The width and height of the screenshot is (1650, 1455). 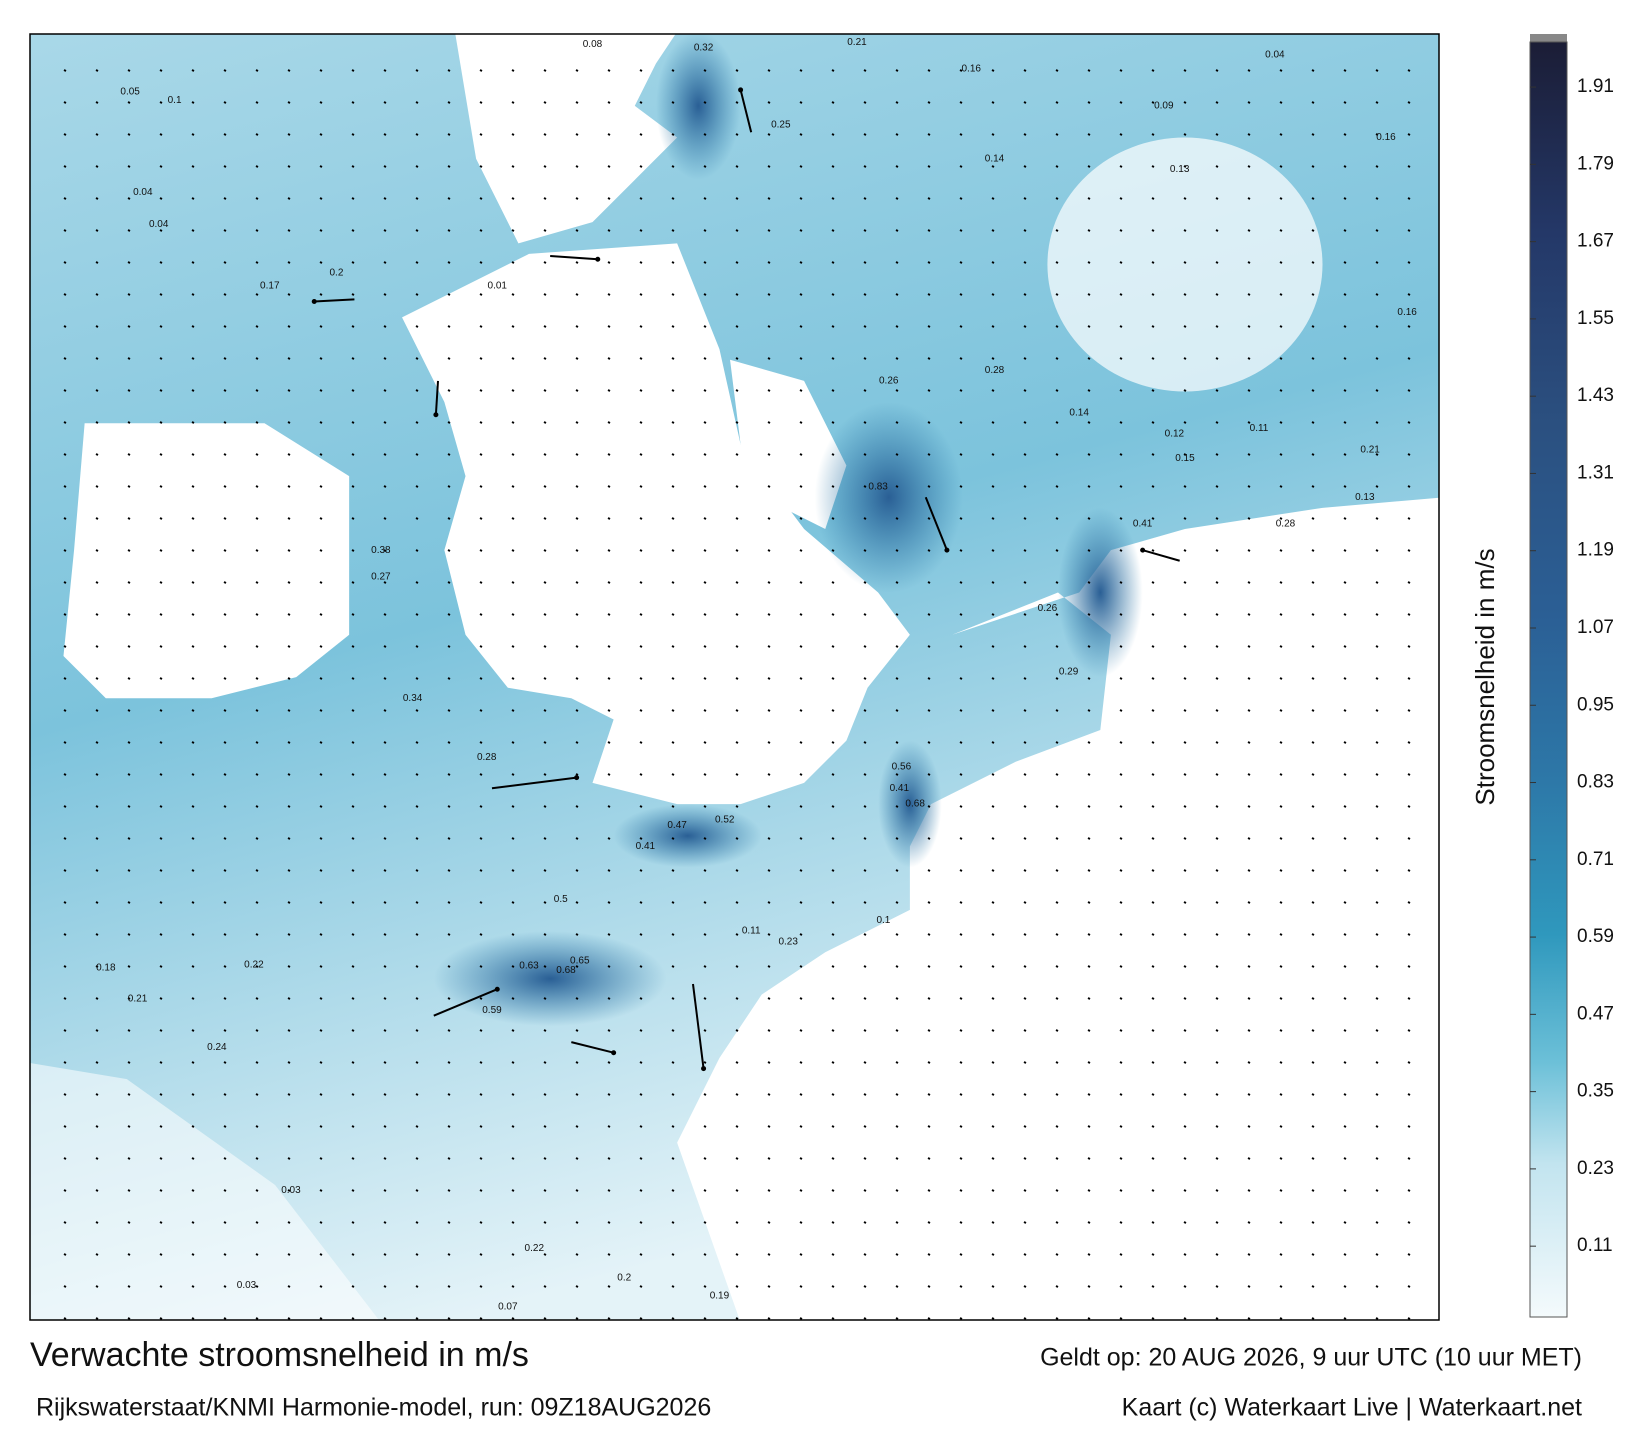 I want to click on current-arrow-head, so click(x=704, y=1069).